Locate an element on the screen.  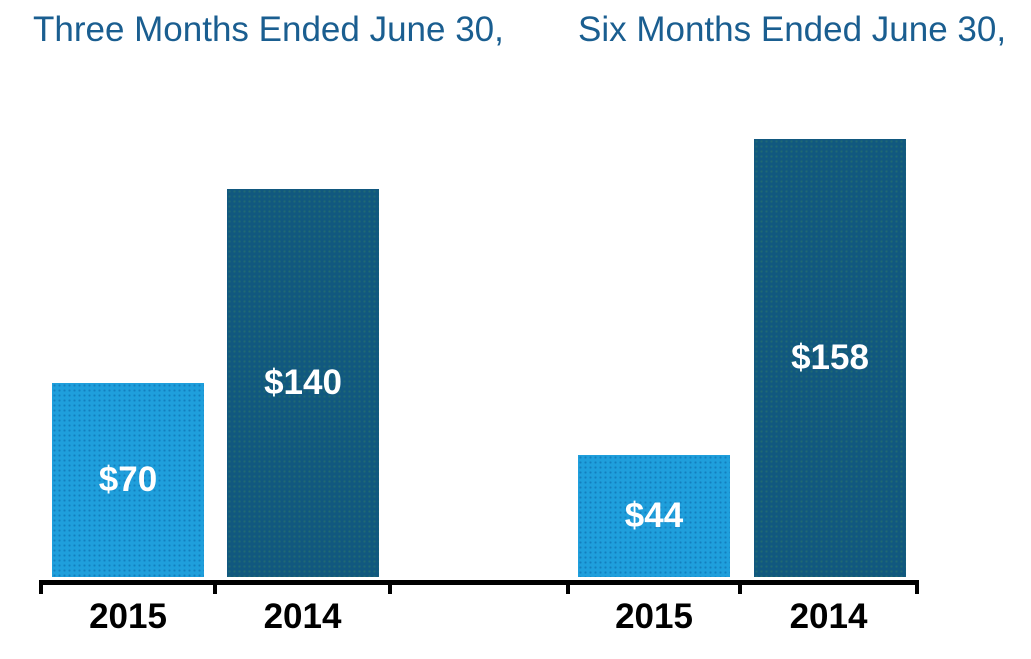
bar-three-months-2014: $140 is located at coordinates (303, 383).